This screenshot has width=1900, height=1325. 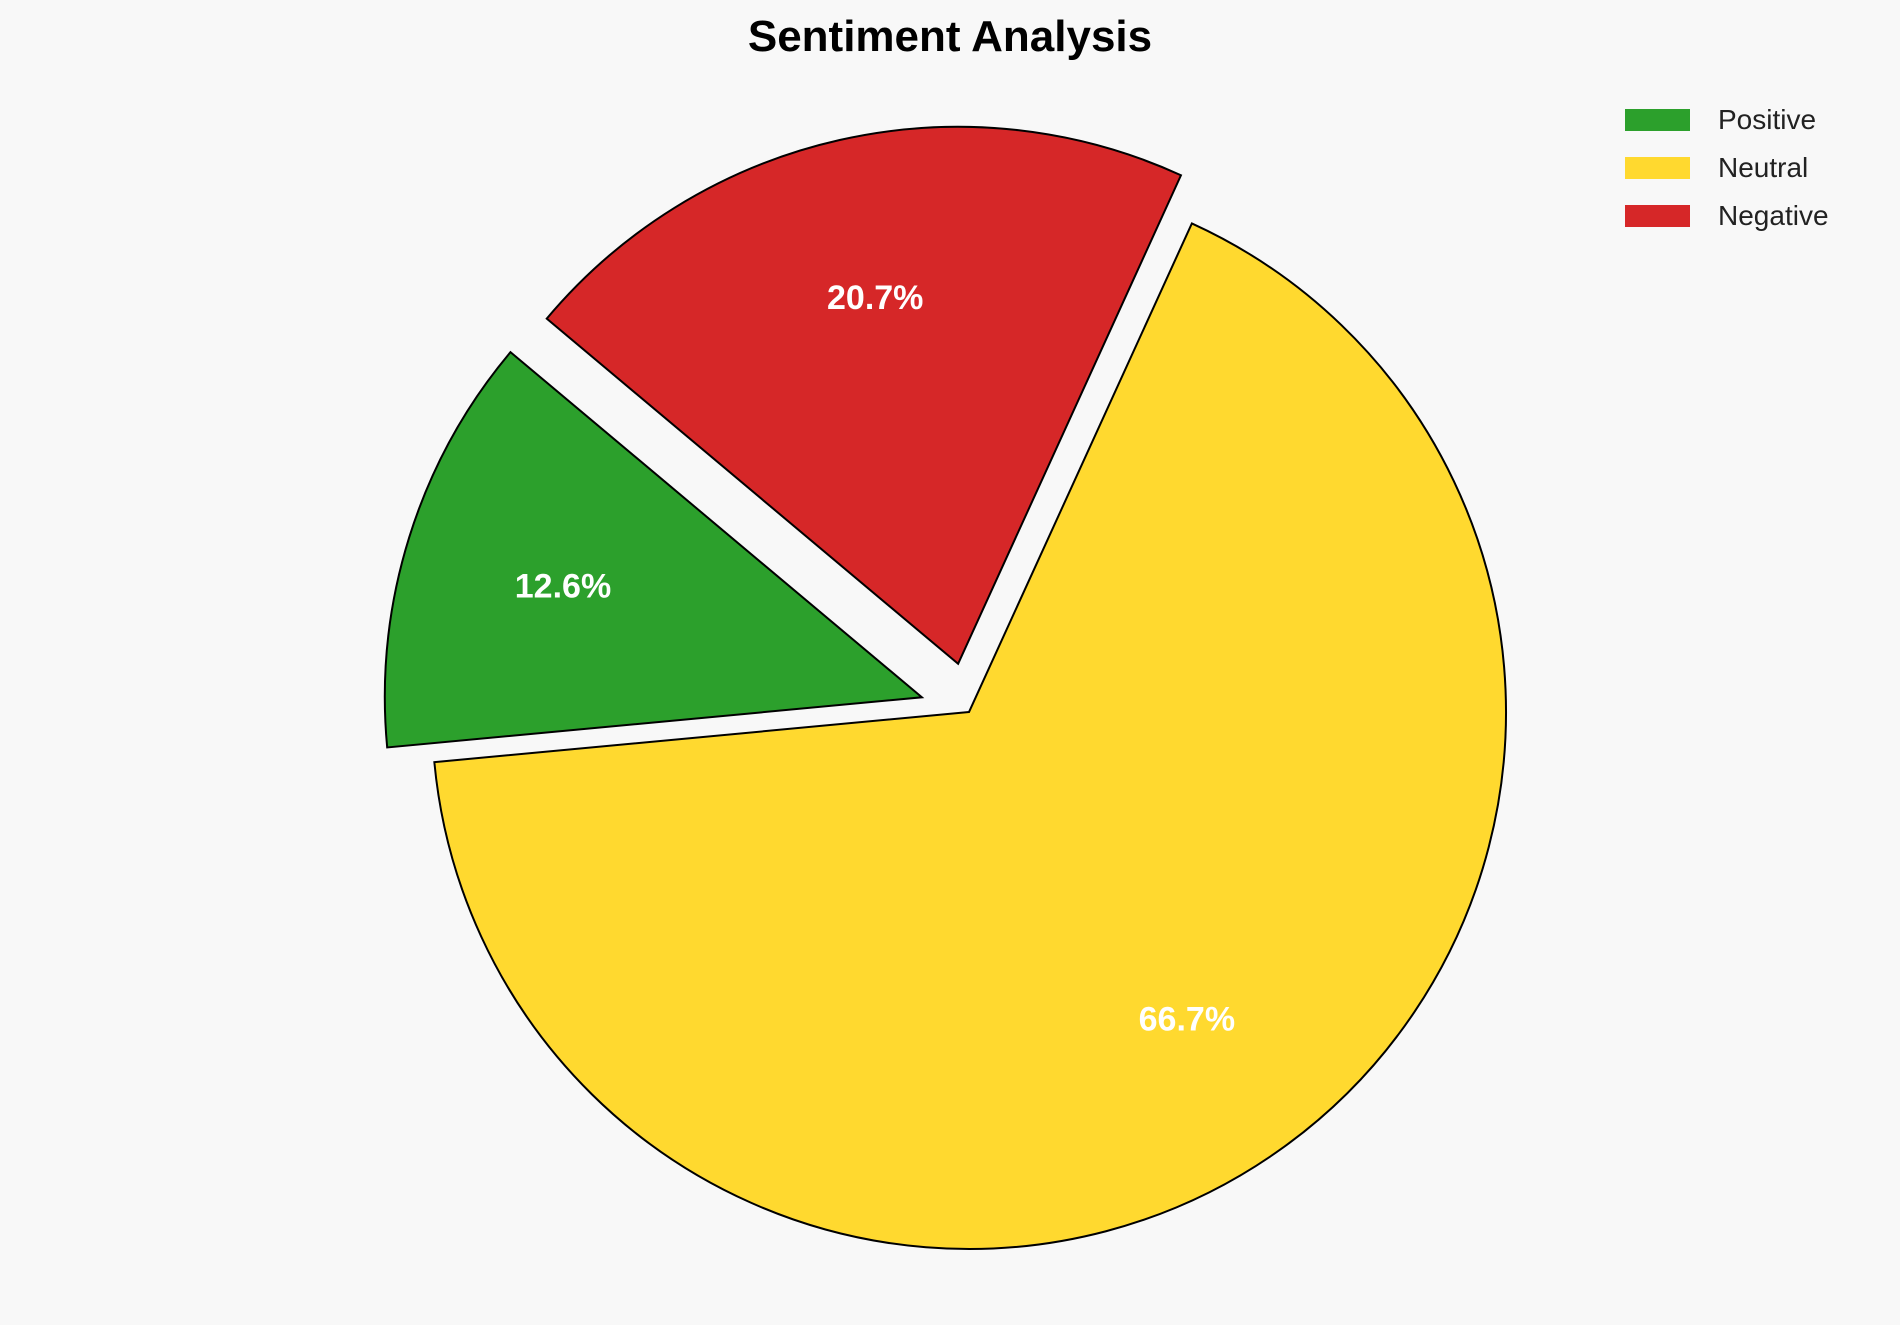 I want to click on legend-item-positive: Positive, so click(x=1727, y=120).